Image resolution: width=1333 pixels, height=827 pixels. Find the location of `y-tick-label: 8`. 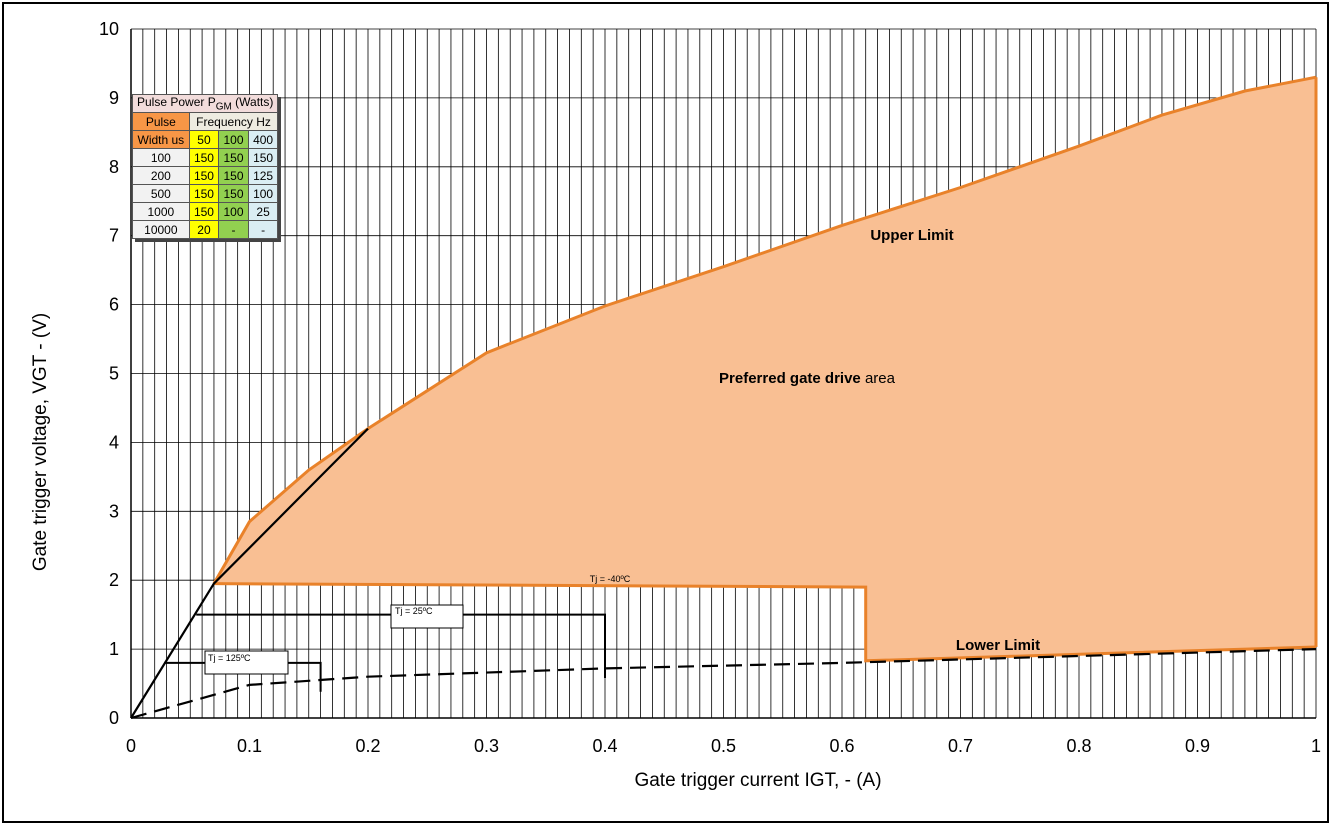

y-tick-label: 8 is located at coordinates (114, 167).